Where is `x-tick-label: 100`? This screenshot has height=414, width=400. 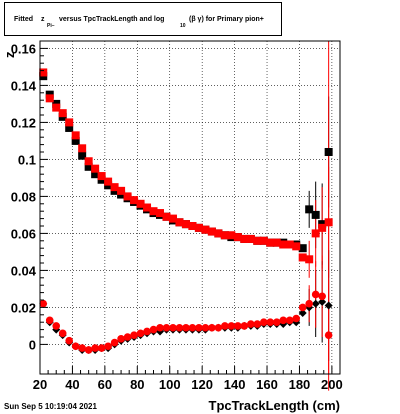 x-tick-label: 100 is located at coordinates (170, 384).